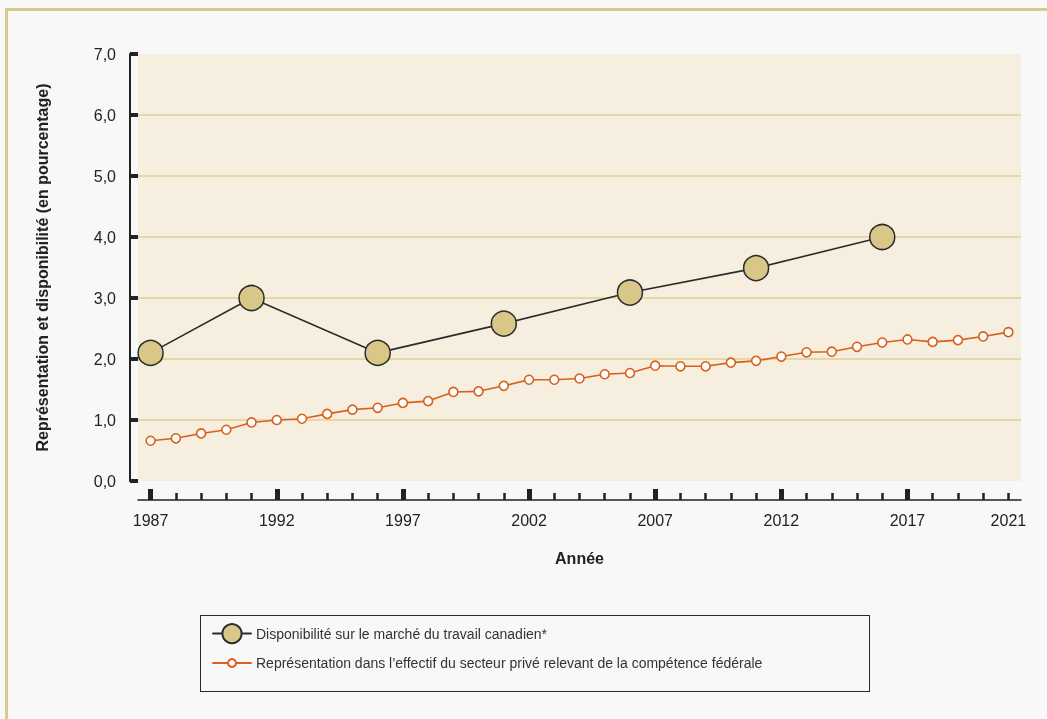 This screenshot has height=719, width=1047. What do you see at coordinates (276, 520) in the screenshot?
I see `x-tick-label: 1992` at bounding box center [276, 520].